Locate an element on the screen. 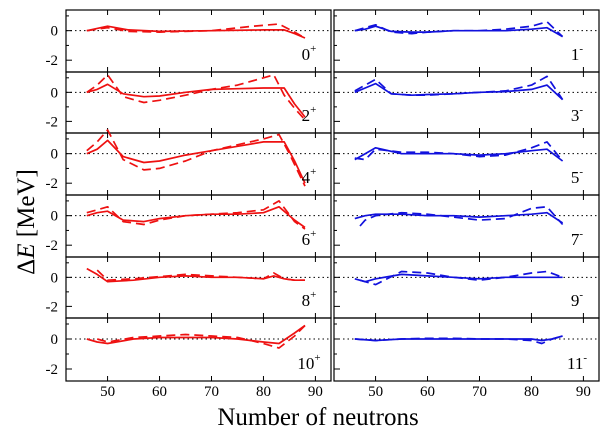 Image resolution: width=607 pixels, height=432 pixels. panel-8plus: 8+ is located at coordinates (198, 287).